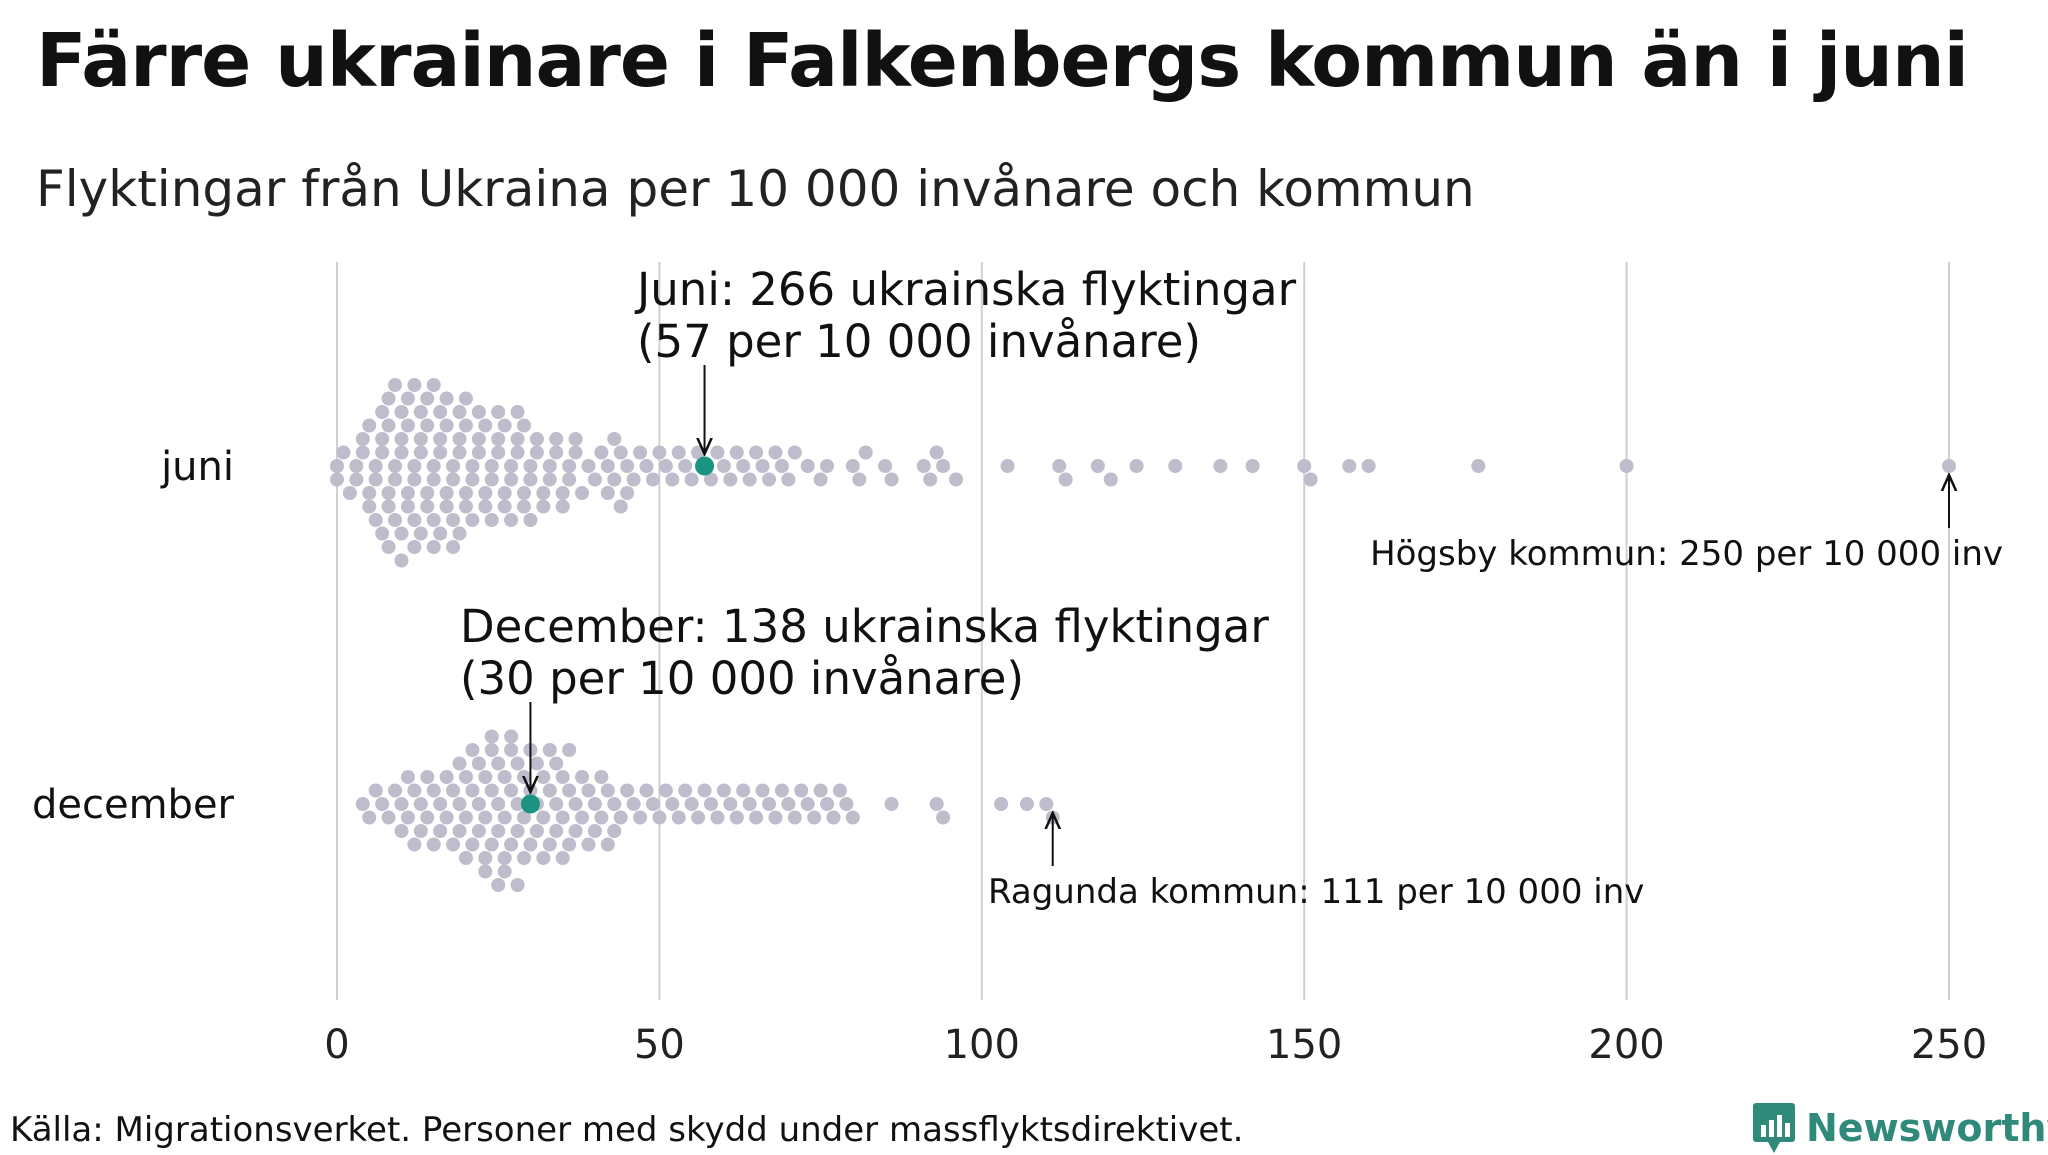 This screenshot has width=2048, height=1155. I want to click on category-label: juni, so click(197, 467).